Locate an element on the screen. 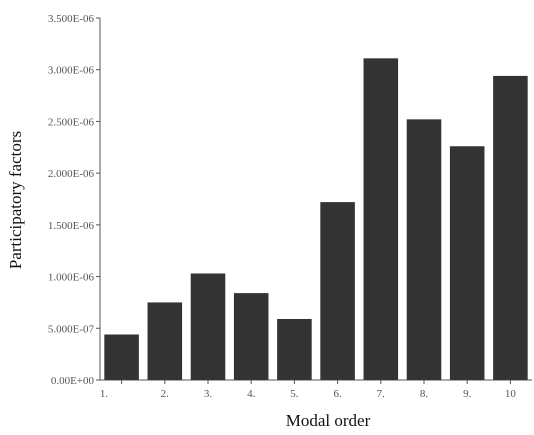  x-tick-label: 6. is located at coordinates (337, 394).